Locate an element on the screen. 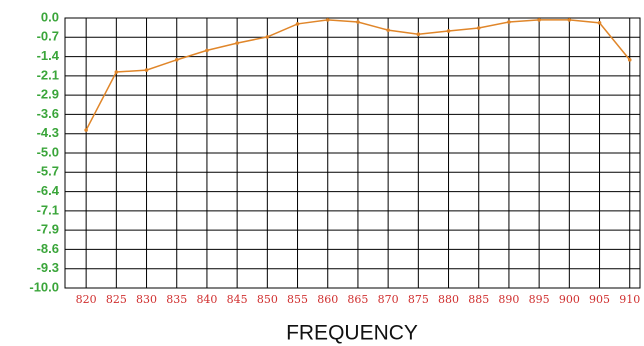 This screenshot has height=346, width=644. y-tick-label: -2.1 is located at coordinates (48, 74).